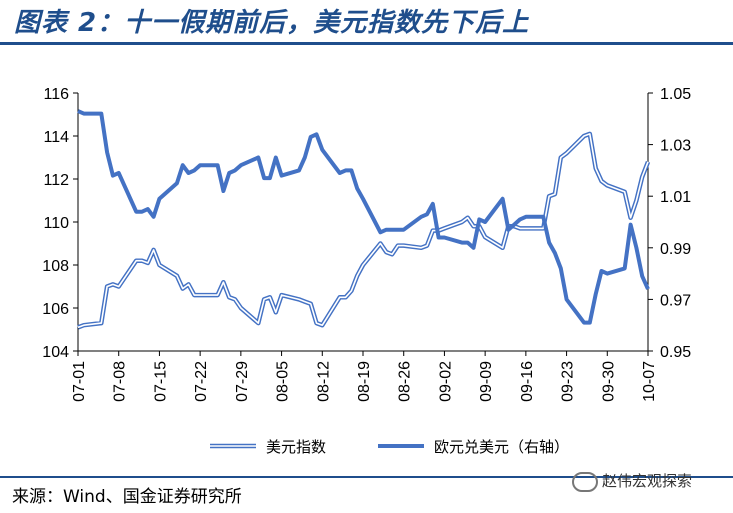  What do you see at coordinates (675, 300) in the screenshot?
I see `y-right-tick-label: 0.97` at bounding box center [675, 300].